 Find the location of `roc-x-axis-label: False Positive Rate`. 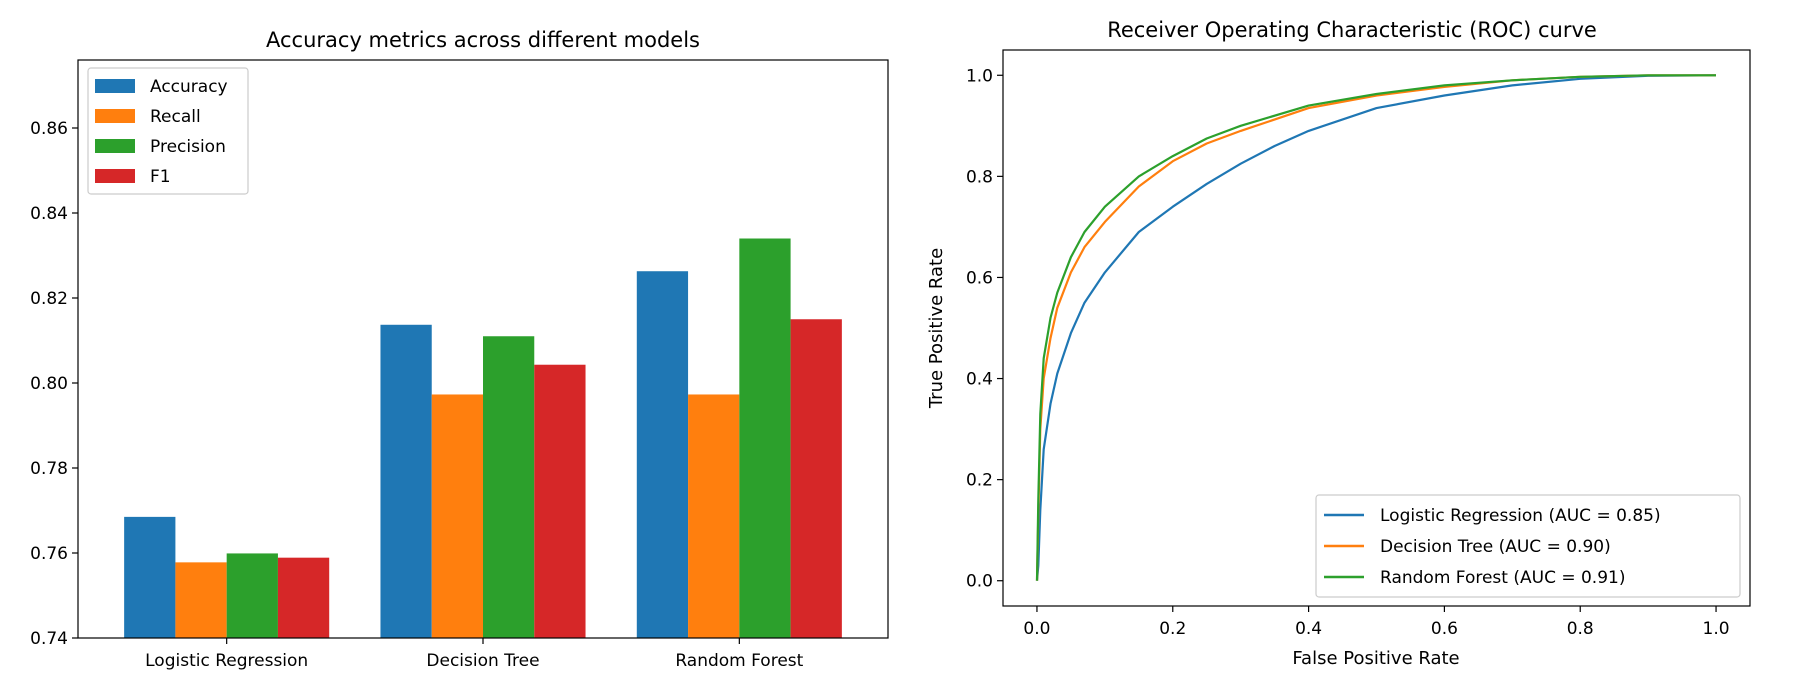

roc-x-axis-label: False Positive Rate is located at coordinates (1375, 658).